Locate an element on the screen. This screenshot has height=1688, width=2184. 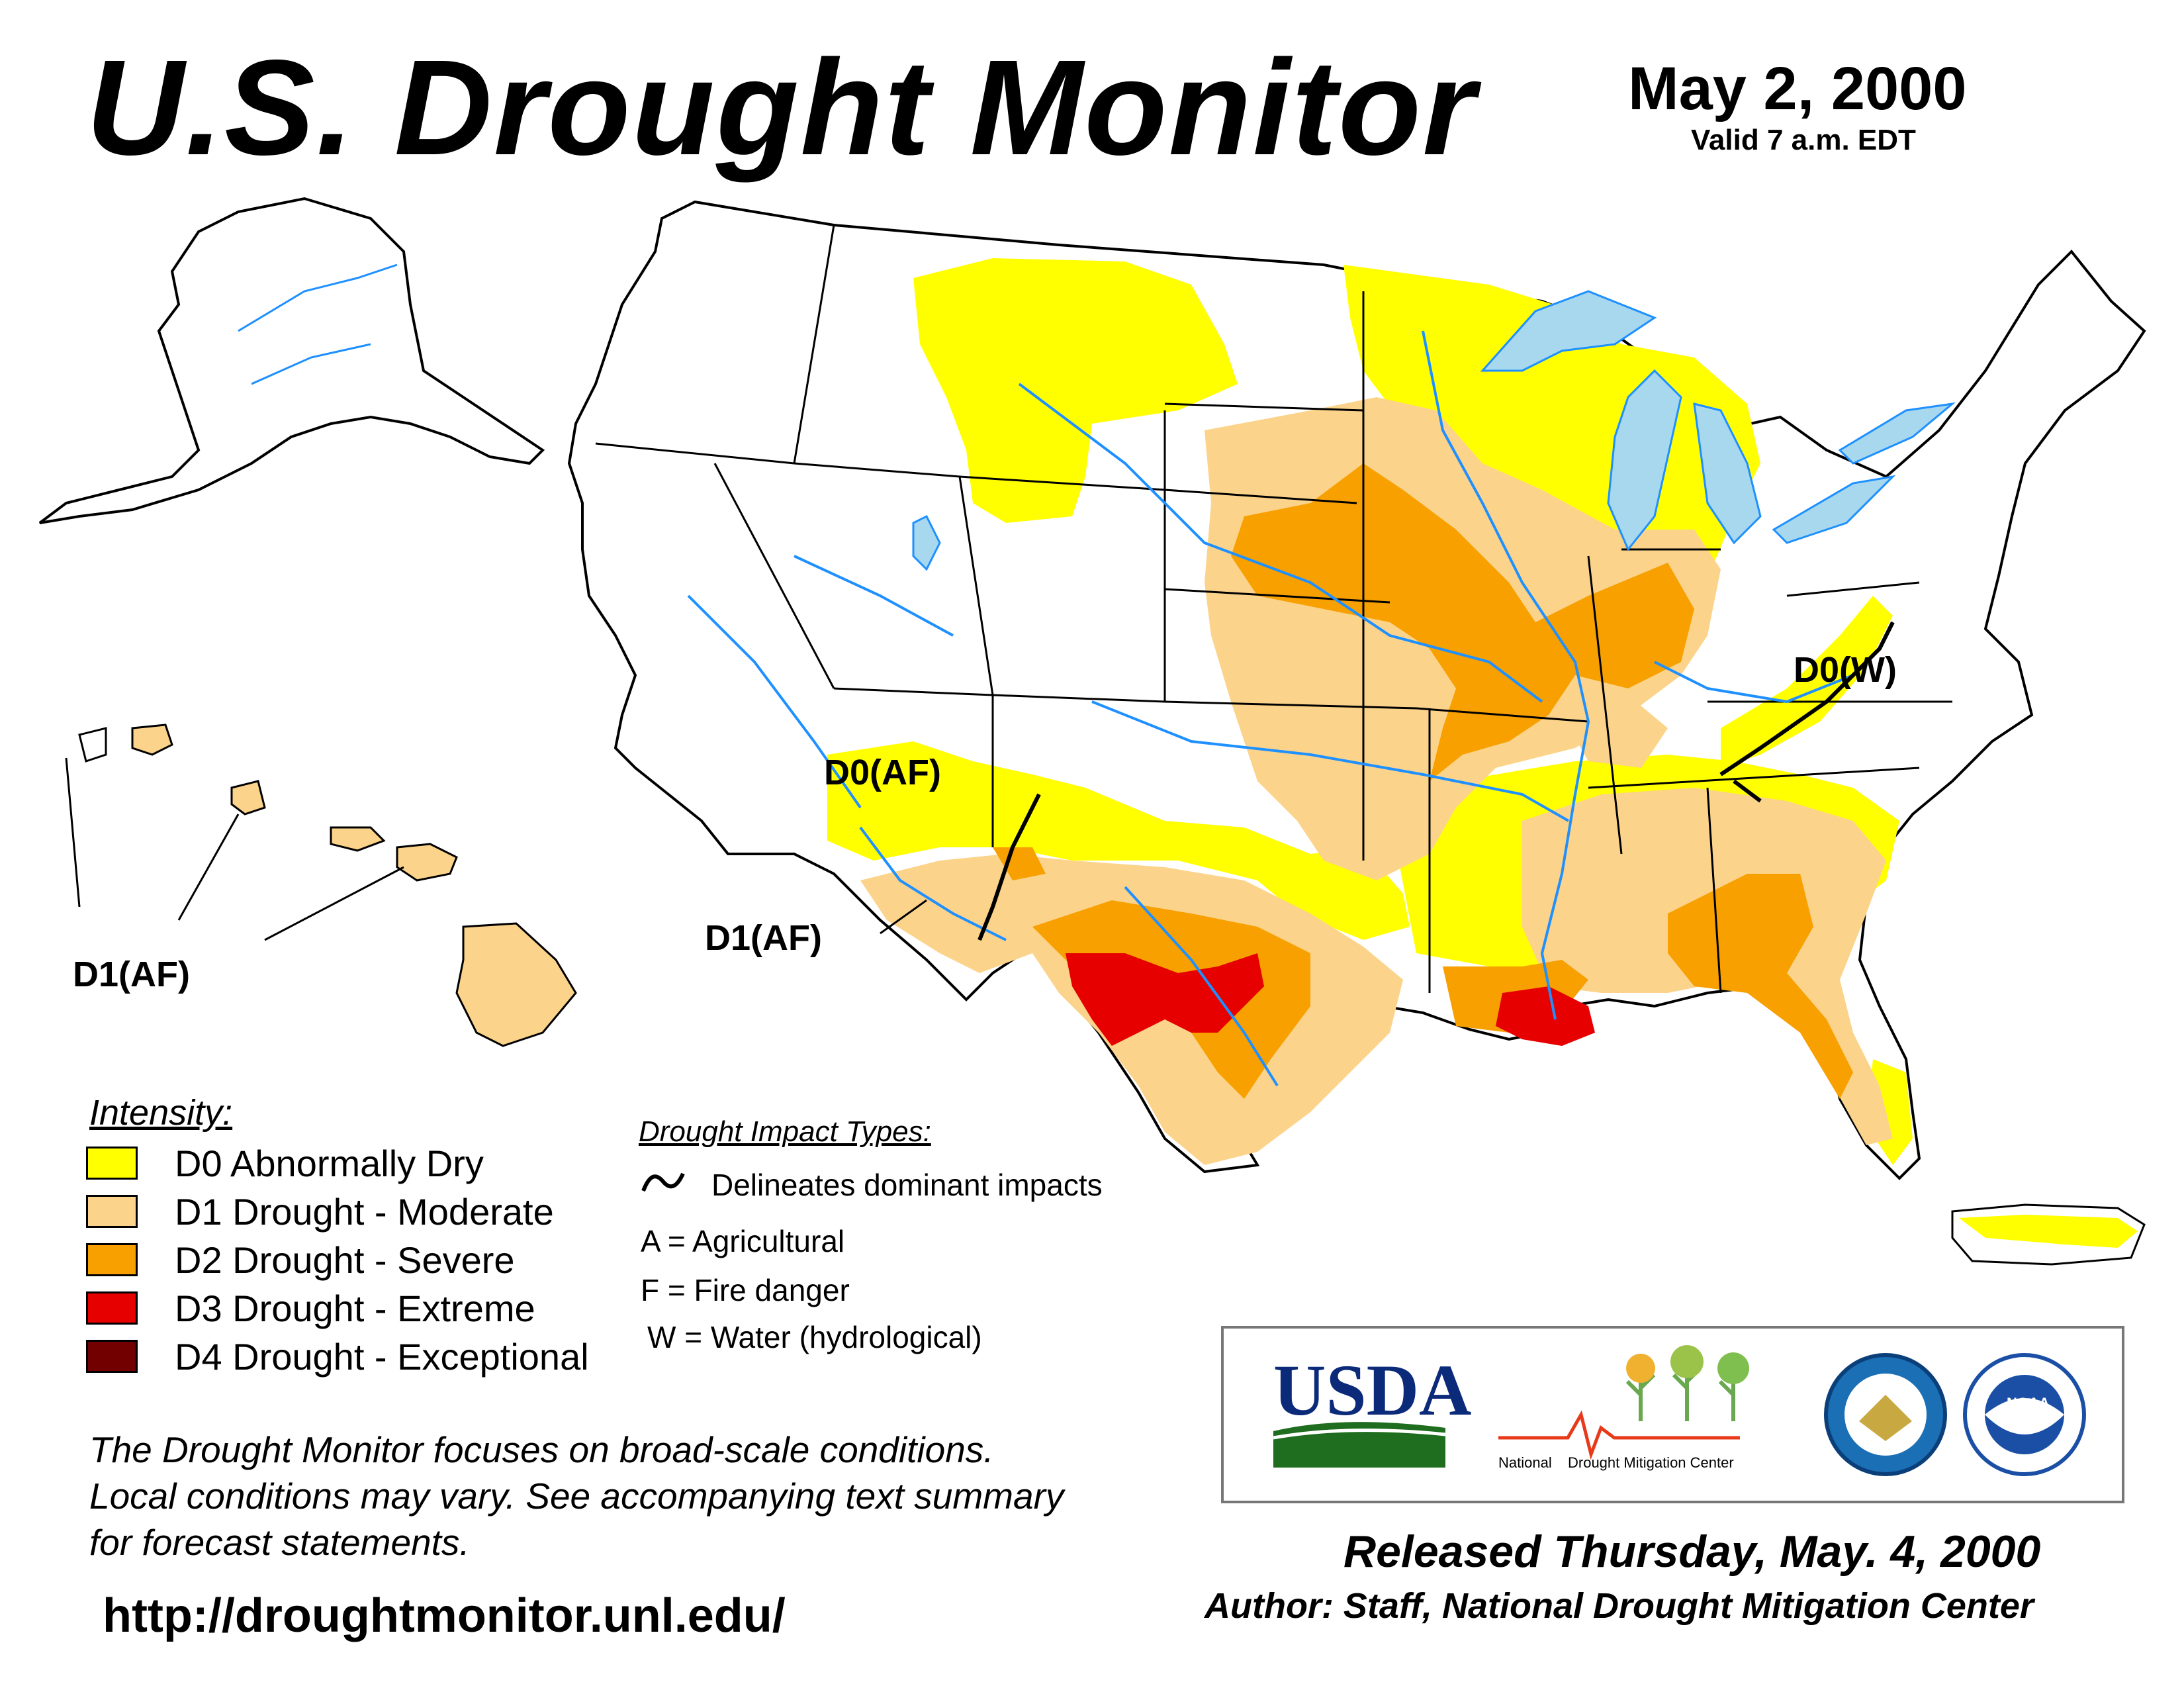
legend-swatch-d0 is located at coordinates (112, 1163).